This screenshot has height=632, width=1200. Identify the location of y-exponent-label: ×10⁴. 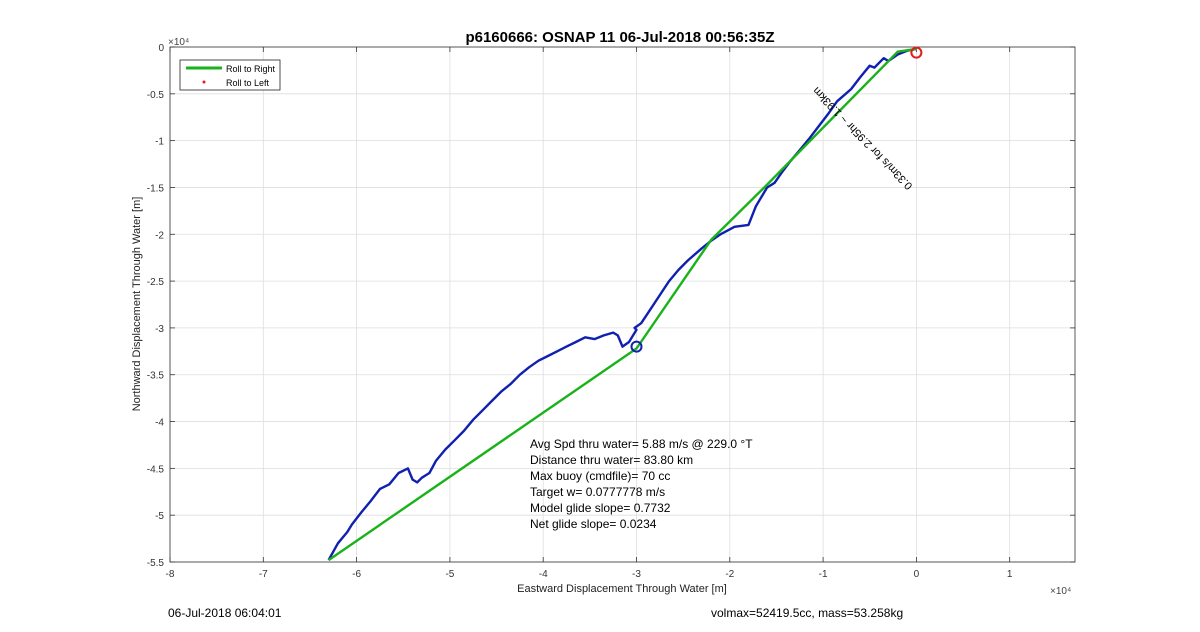
(178, 42).